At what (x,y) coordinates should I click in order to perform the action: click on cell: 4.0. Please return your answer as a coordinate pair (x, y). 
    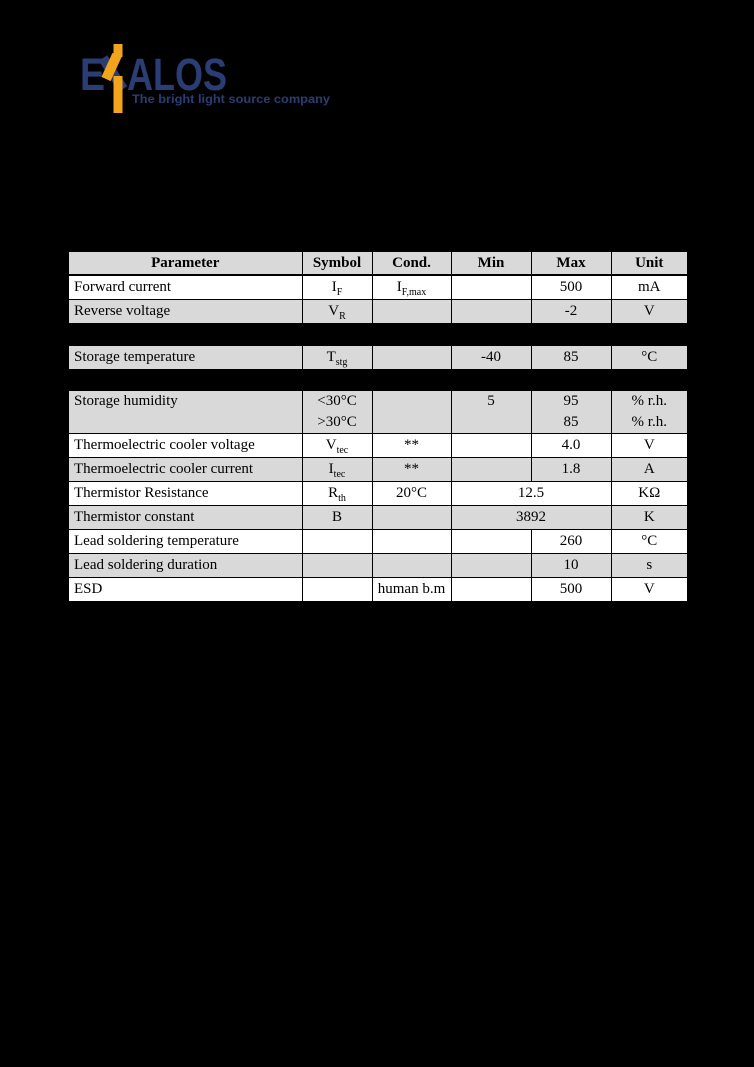
    Looking at the image, I should click on (571, 445).